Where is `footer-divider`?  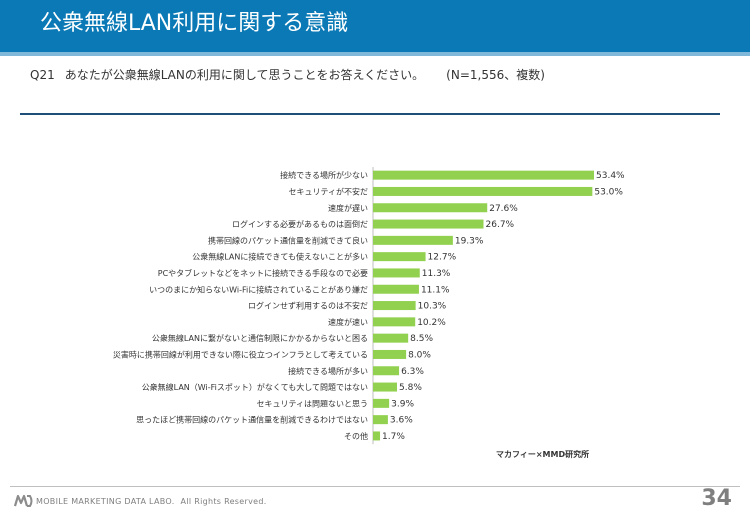 footer-divider is located at coordinates (375, 486).